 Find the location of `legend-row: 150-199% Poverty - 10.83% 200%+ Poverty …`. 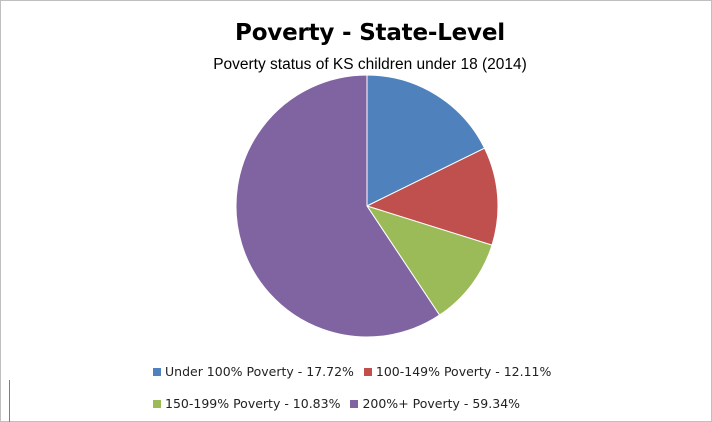

legend-row: 150-199% Poverty - 10.83% 200%+ Poverty … is located at coordinates (339, 403).